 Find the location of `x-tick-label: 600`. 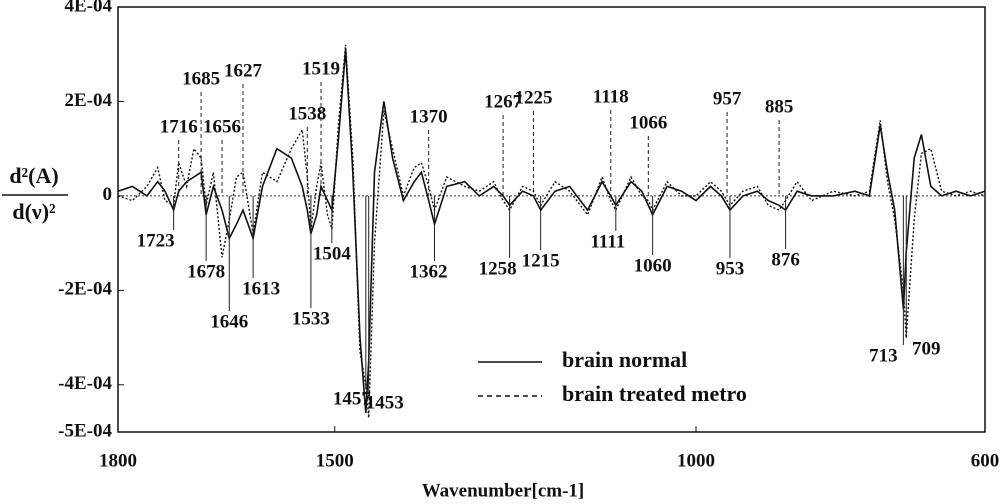

x-tick-label: 600 is located at coordinates (985, 460).